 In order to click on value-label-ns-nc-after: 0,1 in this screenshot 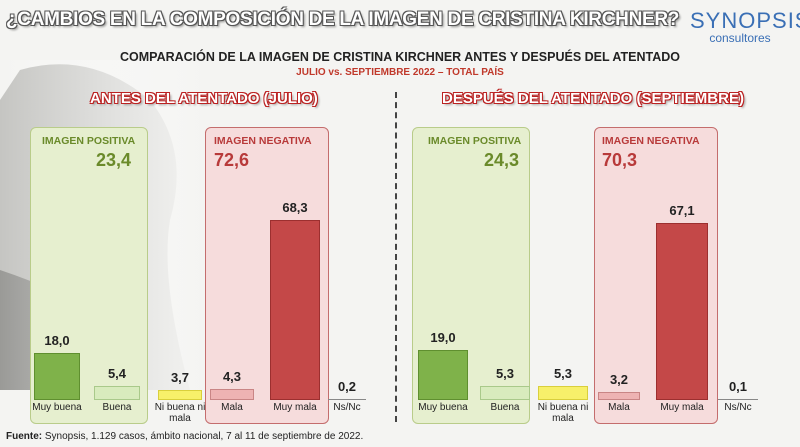, I will do `click(738, 386)`.